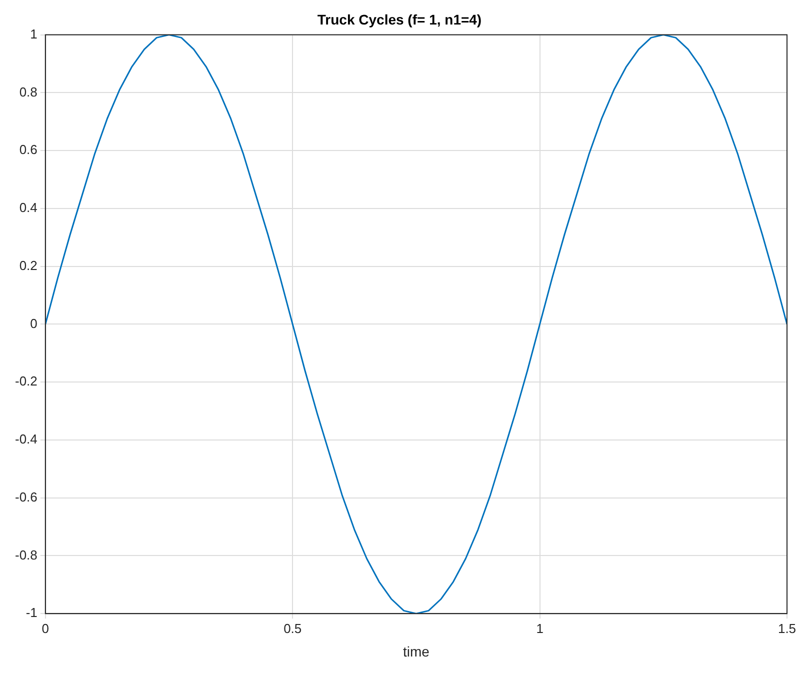 The height and width of the screenshot is (677, 809). What do you see at coordinates (26, 381) in the screenshot?
I see `y-tick-label: -0.2` at bounding box center [26, 381].